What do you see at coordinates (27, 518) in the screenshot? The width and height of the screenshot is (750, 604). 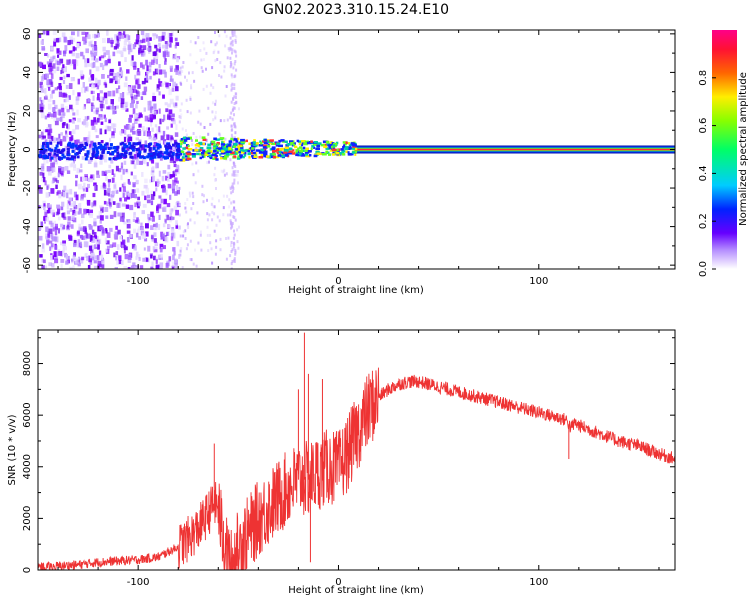 I see `y-tick-label: 2000` at bounding box center [27, 518].